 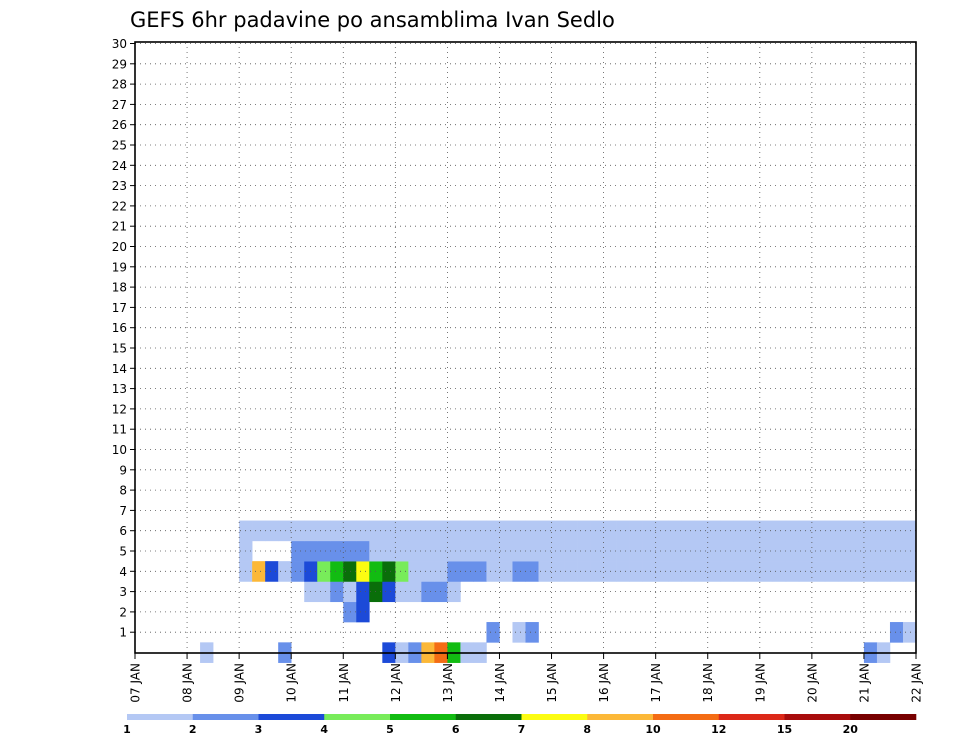 I want to click on y-tick-label: 6, so click(x=123, y=531).